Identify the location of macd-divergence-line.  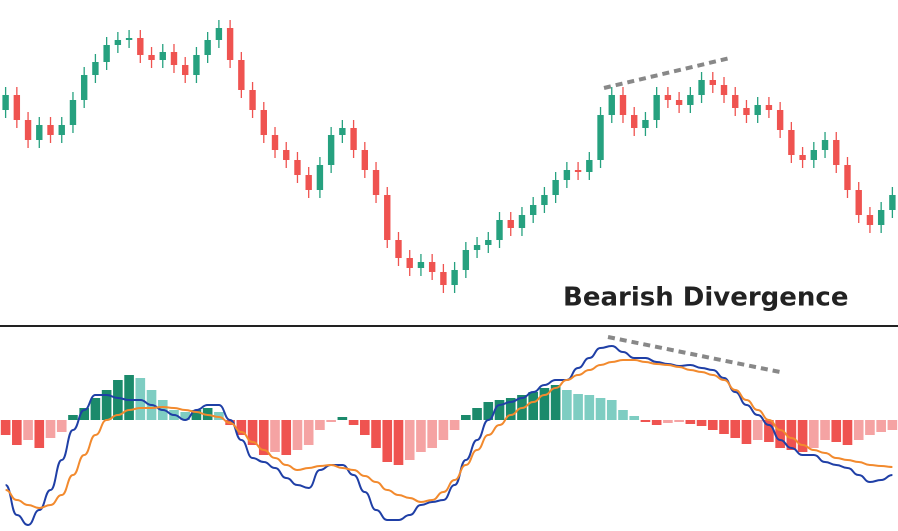
(694, 354).